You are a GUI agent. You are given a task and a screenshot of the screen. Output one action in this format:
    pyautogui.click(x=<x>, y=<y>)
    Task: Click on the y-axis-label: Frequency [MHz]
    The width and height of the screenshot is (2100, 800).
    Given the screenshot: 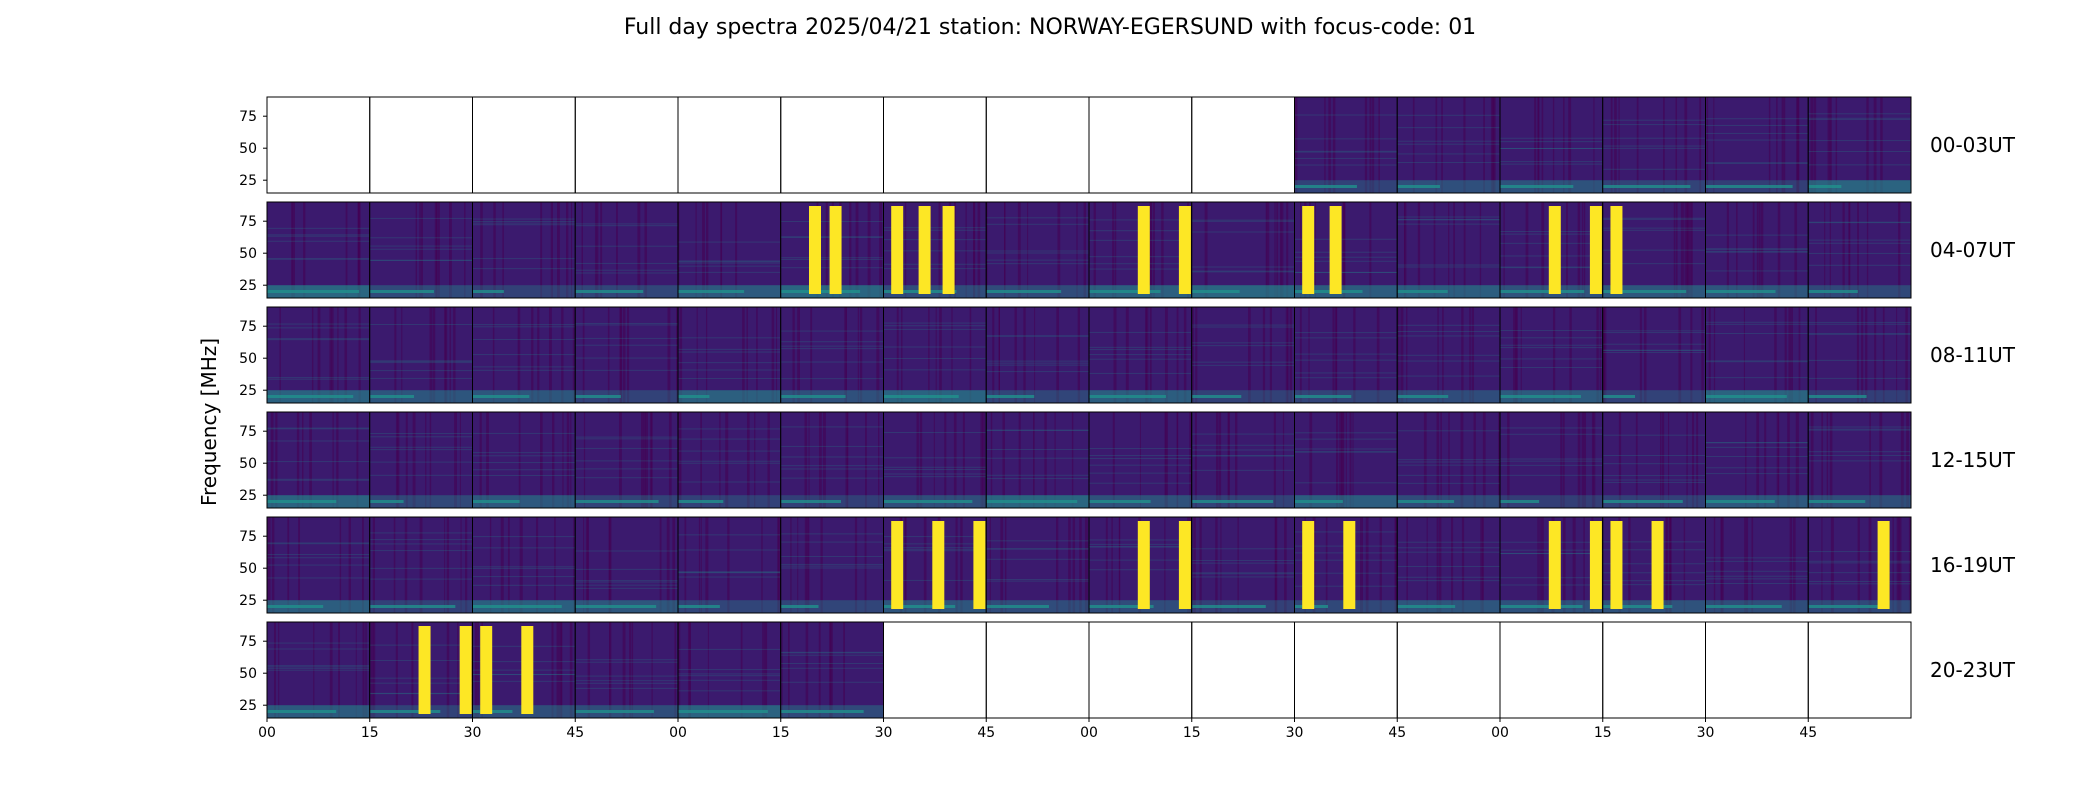 What is the action you would take?
    pyautogui.click(x=209, y=422)
    